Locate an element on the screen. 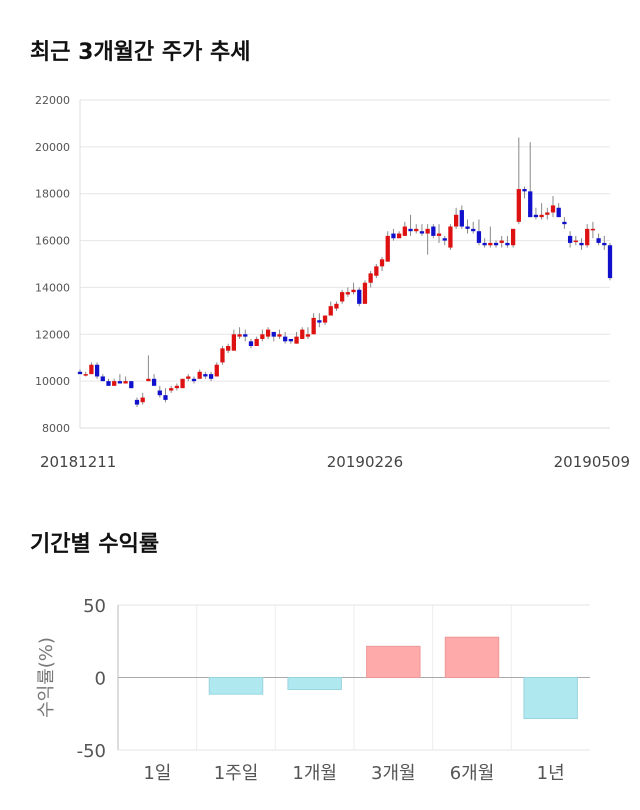 This screenshot has width=640, height=810. price-y-tick-label: 14000 is located at coordinates (52, 287).